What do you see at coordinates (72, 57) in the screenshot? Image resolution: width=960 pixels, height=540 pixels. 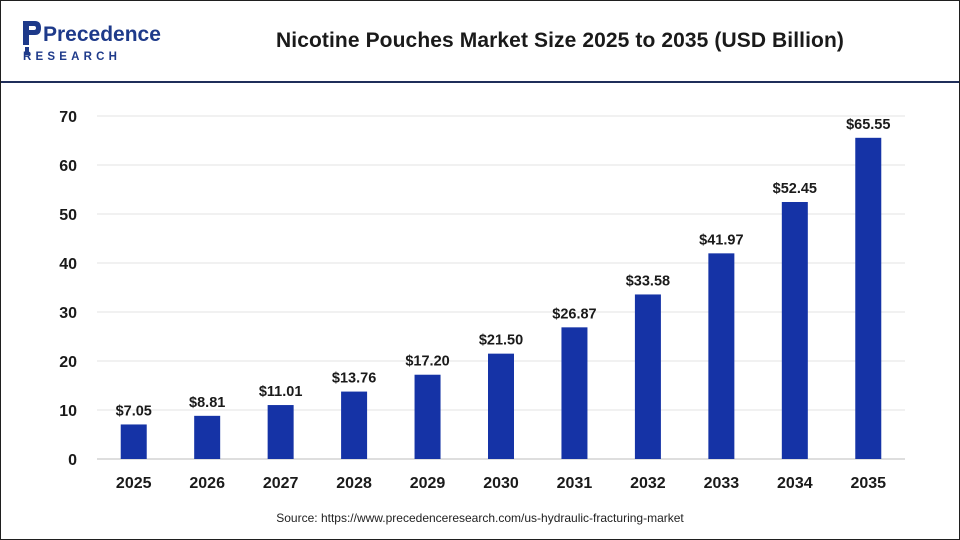 I see `logo-subtitle: RESEARCH` at bounding box center [72, 57].